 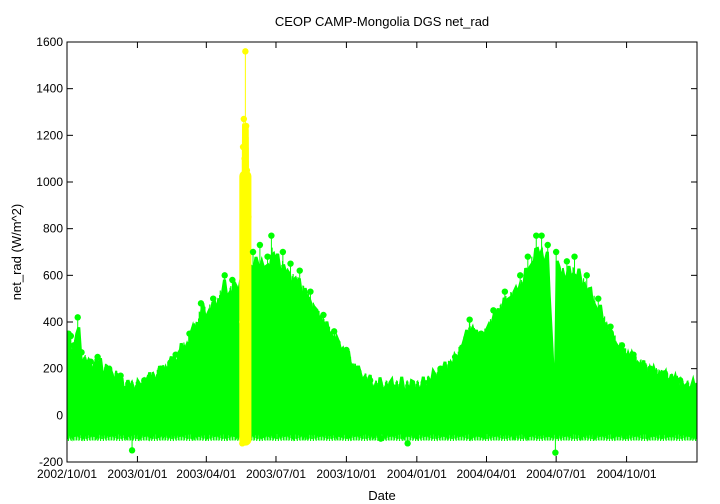 I want to click on x-tick-label: 2004/01/01, so click(x=417, y=474).